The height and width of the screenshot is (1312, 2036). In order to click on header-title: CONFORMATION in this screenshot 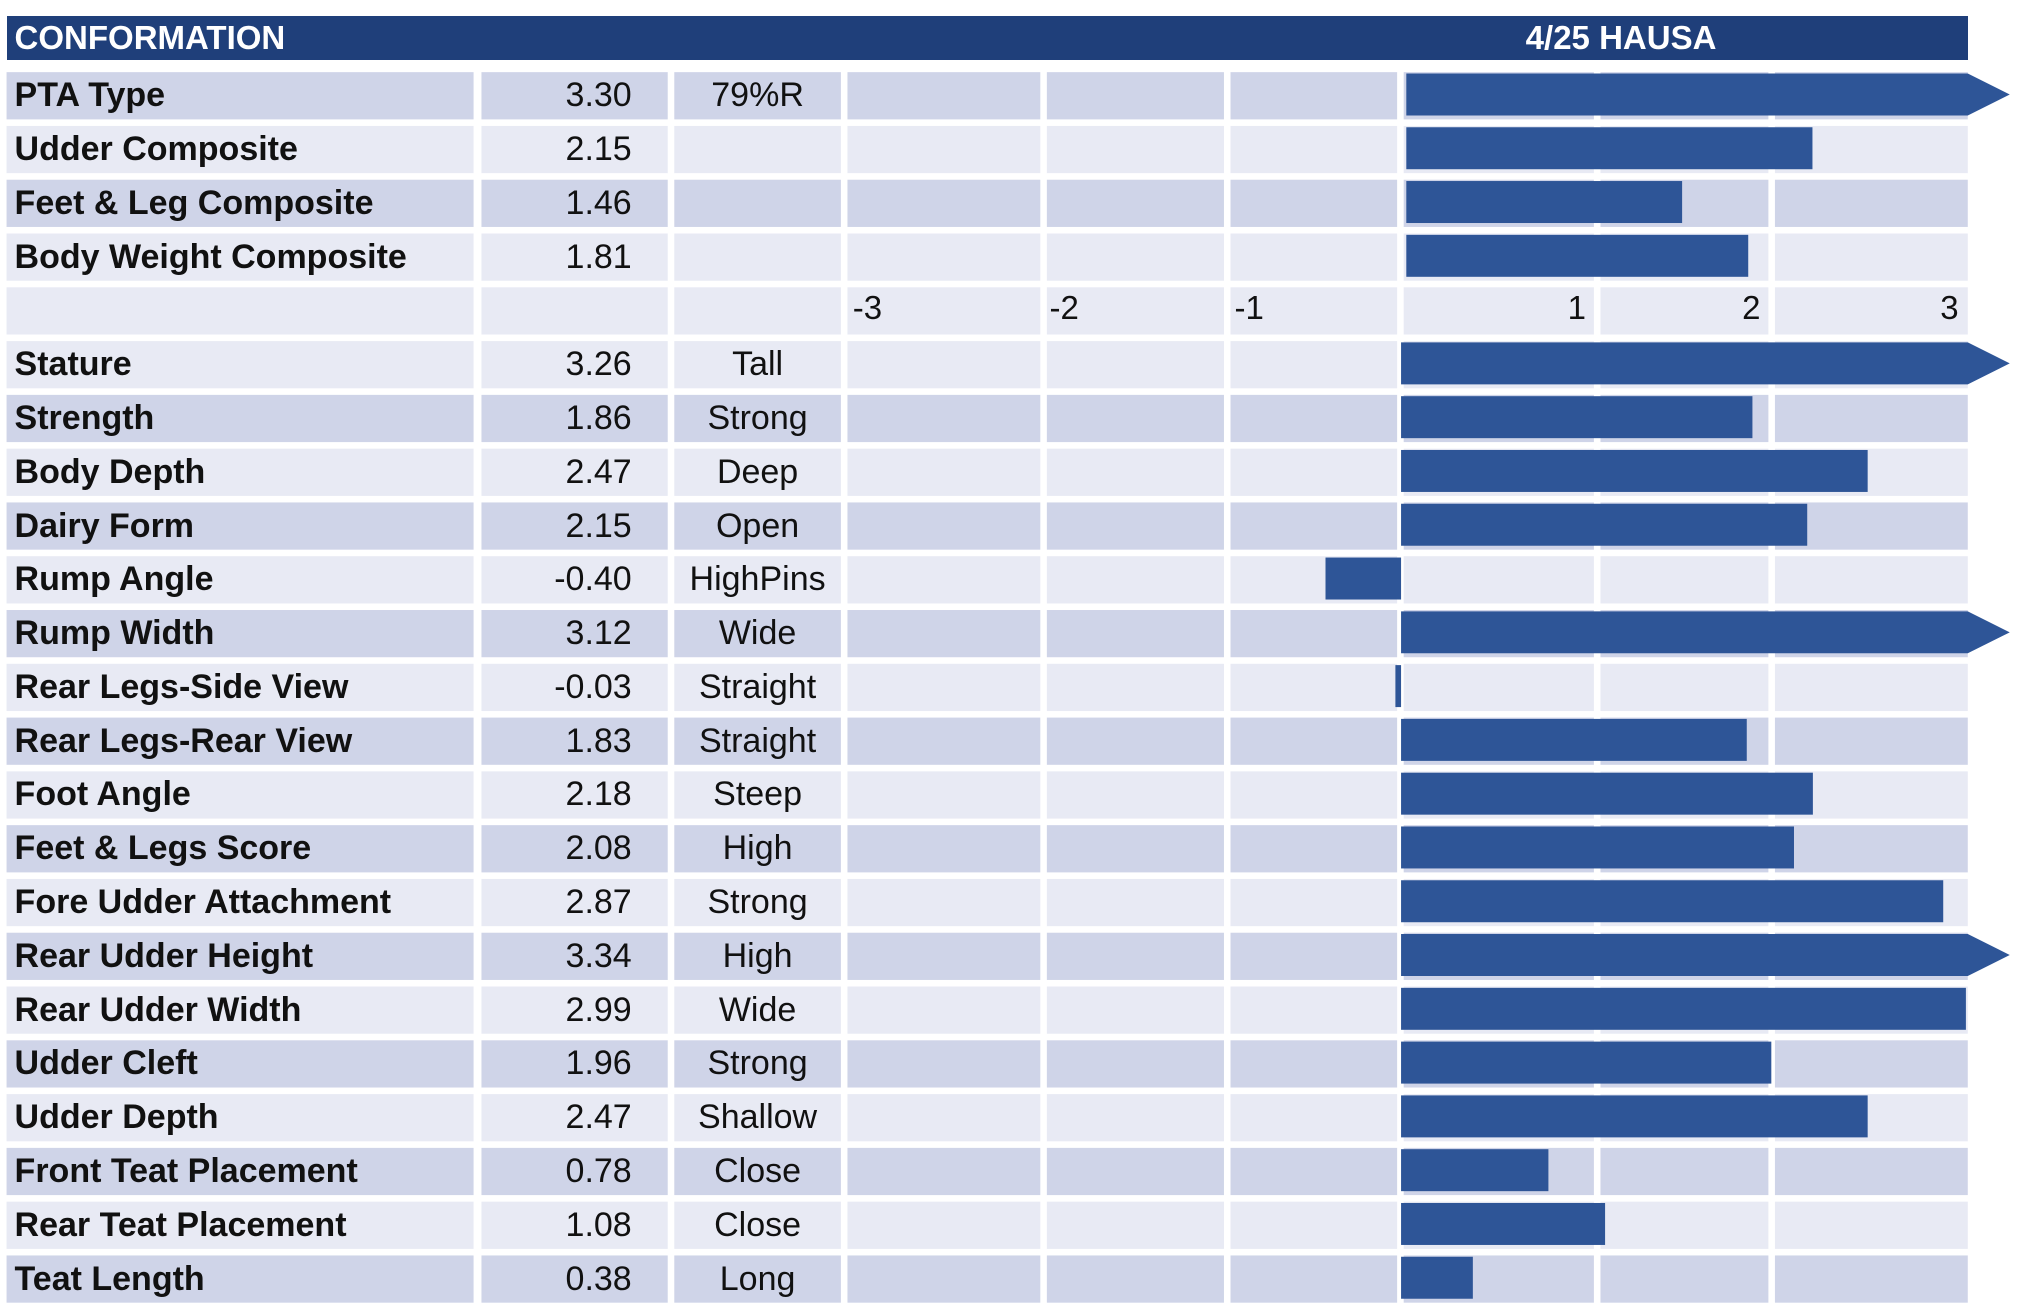, I will do `click(150, 38)`.